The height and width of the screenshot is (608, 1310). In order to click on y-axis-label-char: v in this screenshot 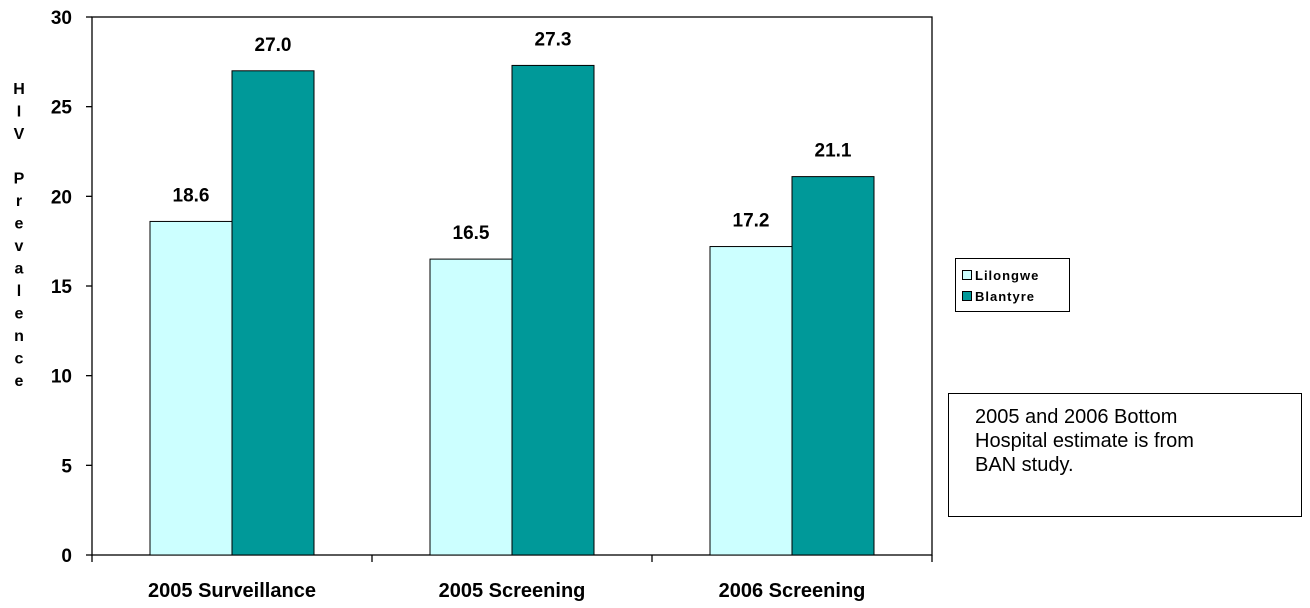, I will do `click(19, 246)`.